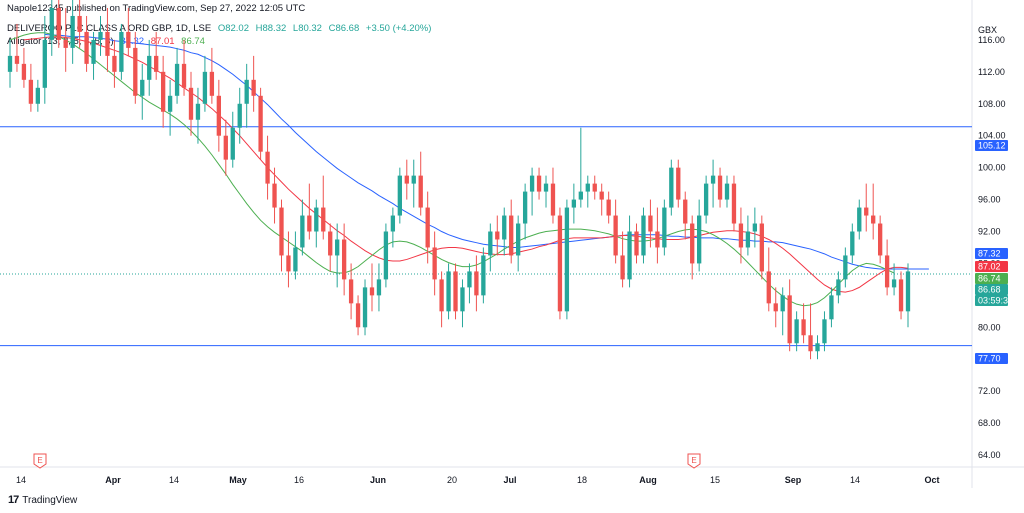  I want to click on price-label-text: 105.12, so click(992, 146).